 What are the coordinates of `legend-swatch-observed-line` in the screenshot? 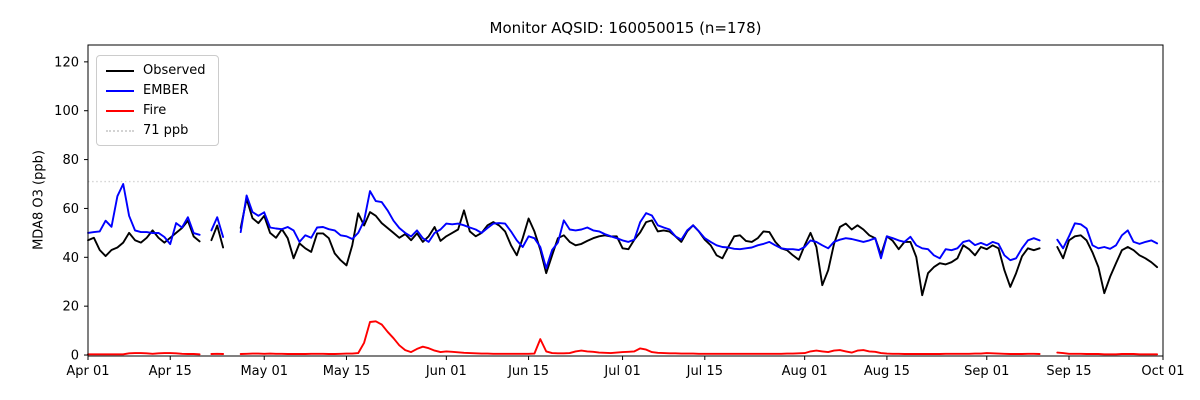 It's located at (120, 70).